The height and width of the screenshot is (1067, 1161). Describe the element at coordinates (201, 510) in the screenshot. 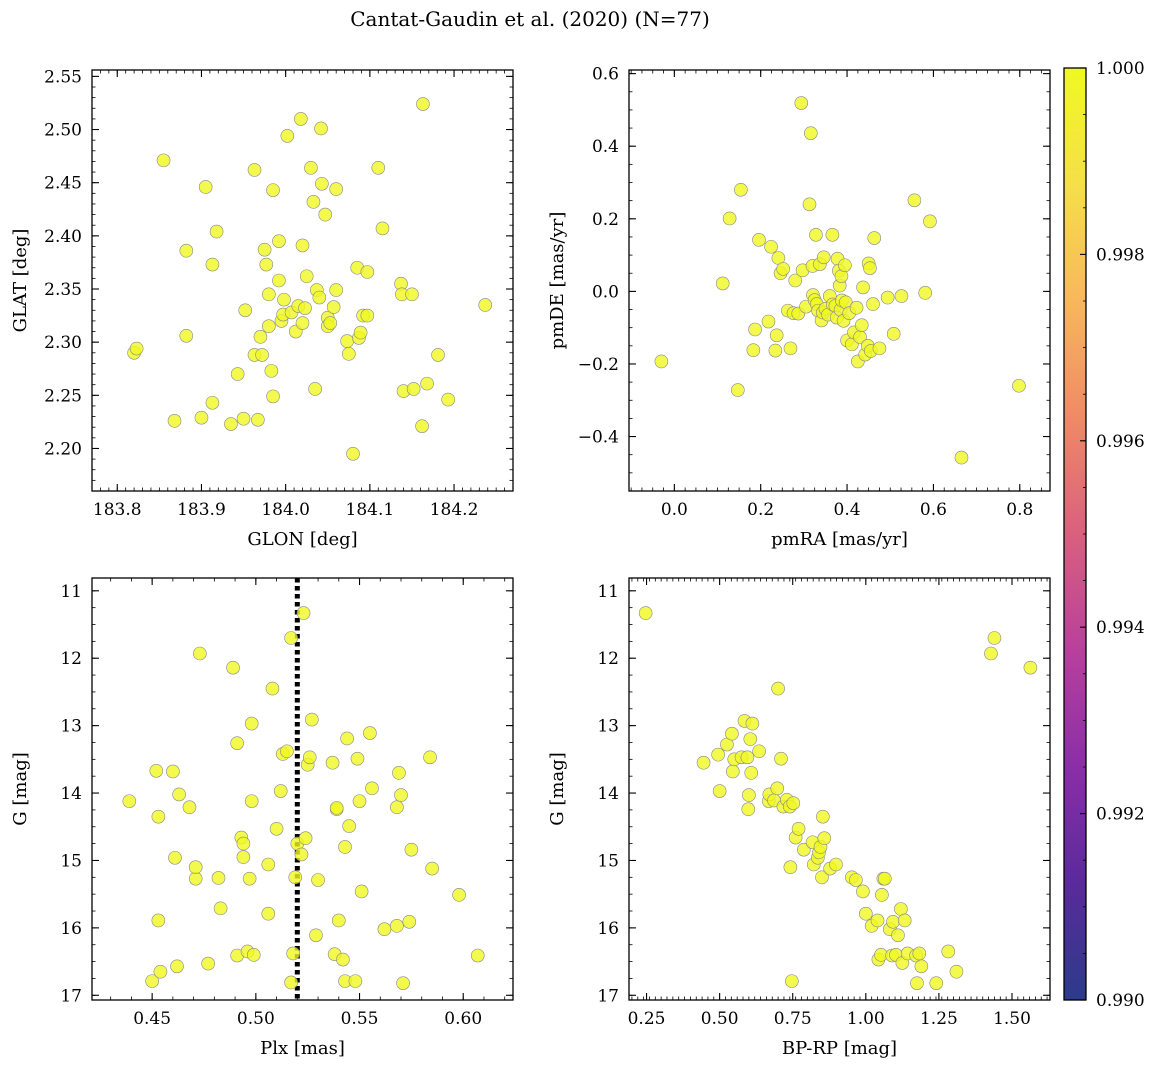

I see `x-tick-label: 183.9` at that location.